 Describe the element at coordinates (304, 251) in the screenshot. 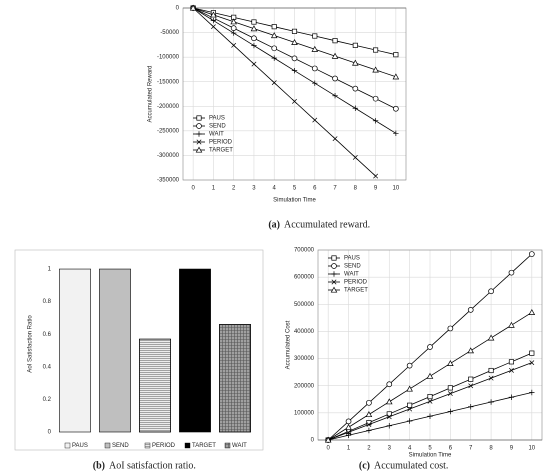

I see `y-tick-label: 700000` at that location.